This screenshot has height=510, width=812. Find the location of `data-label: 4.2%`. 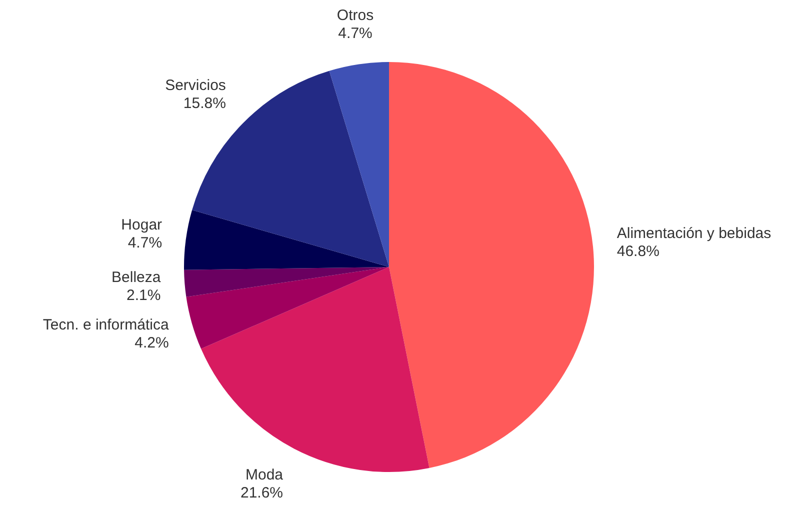

data-label: 4.2% is located at coordinates (151, 343).